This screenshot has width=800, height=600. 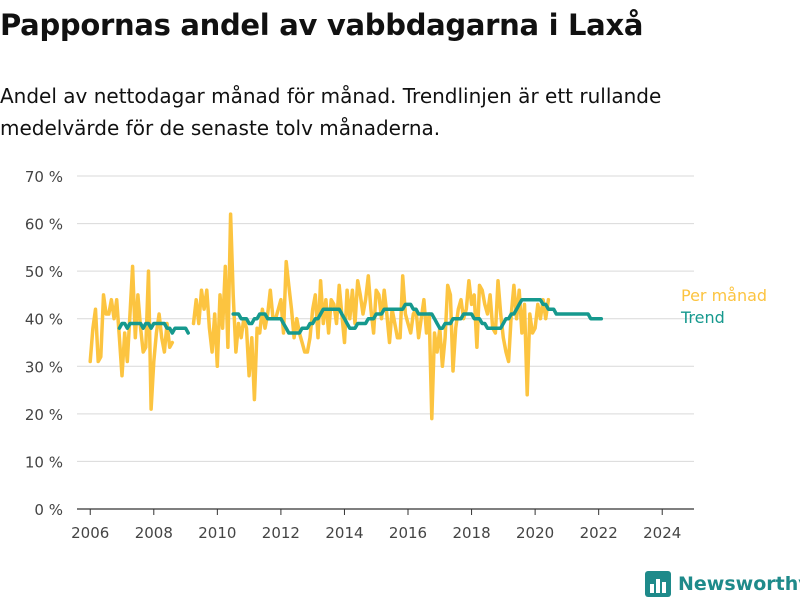 I want to click on x-tick-label: 2010, so click(x=217, y=533).